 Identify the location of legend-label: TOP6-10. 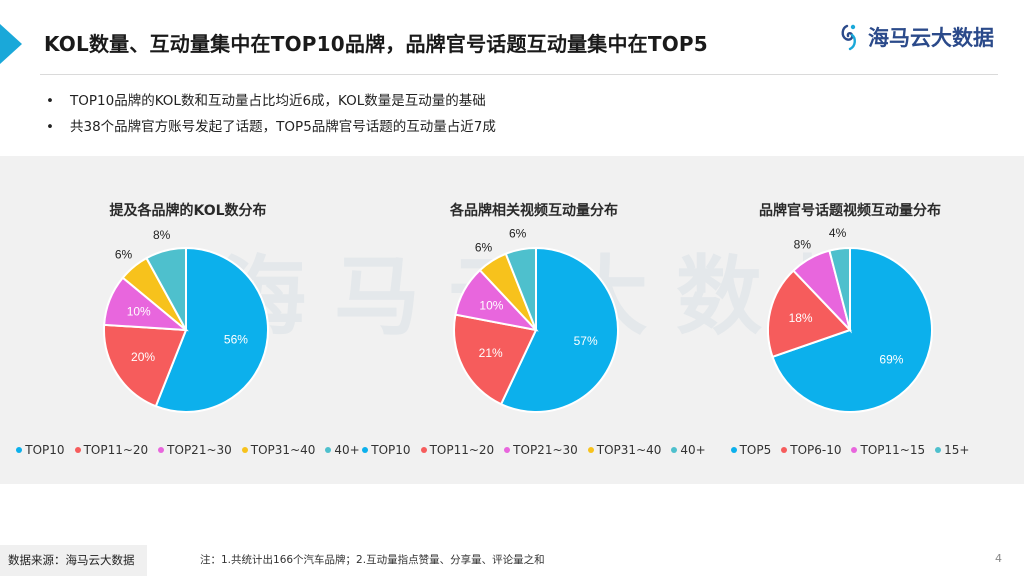
(816, 450).